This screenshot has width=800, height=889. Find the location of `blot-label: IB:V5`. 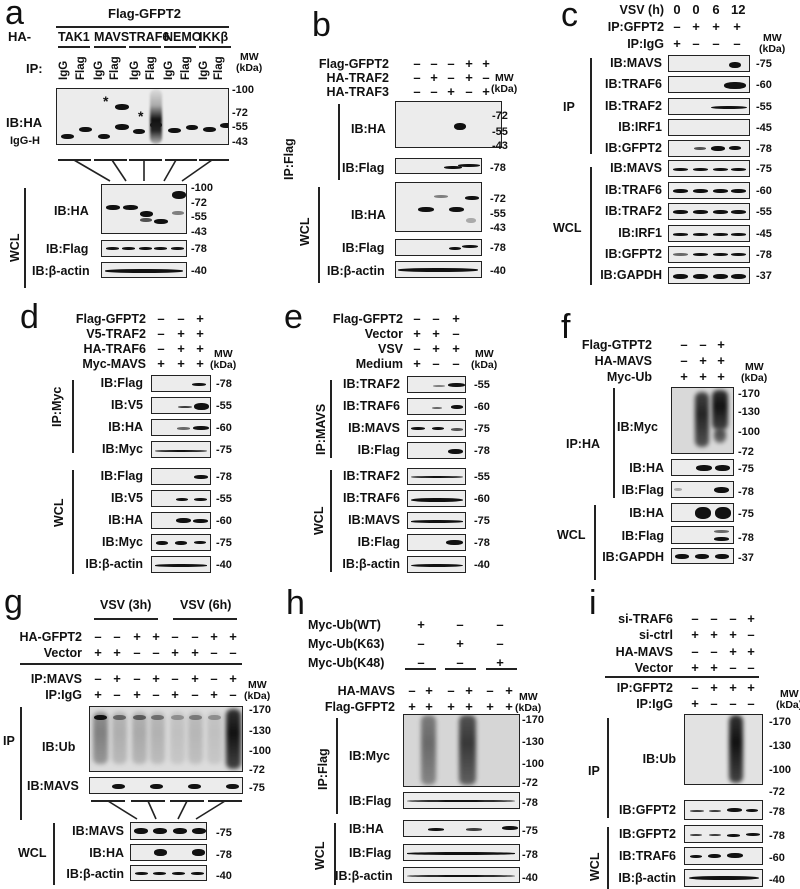

blot-label: IB:V5 is located at coordinates (127, 498).